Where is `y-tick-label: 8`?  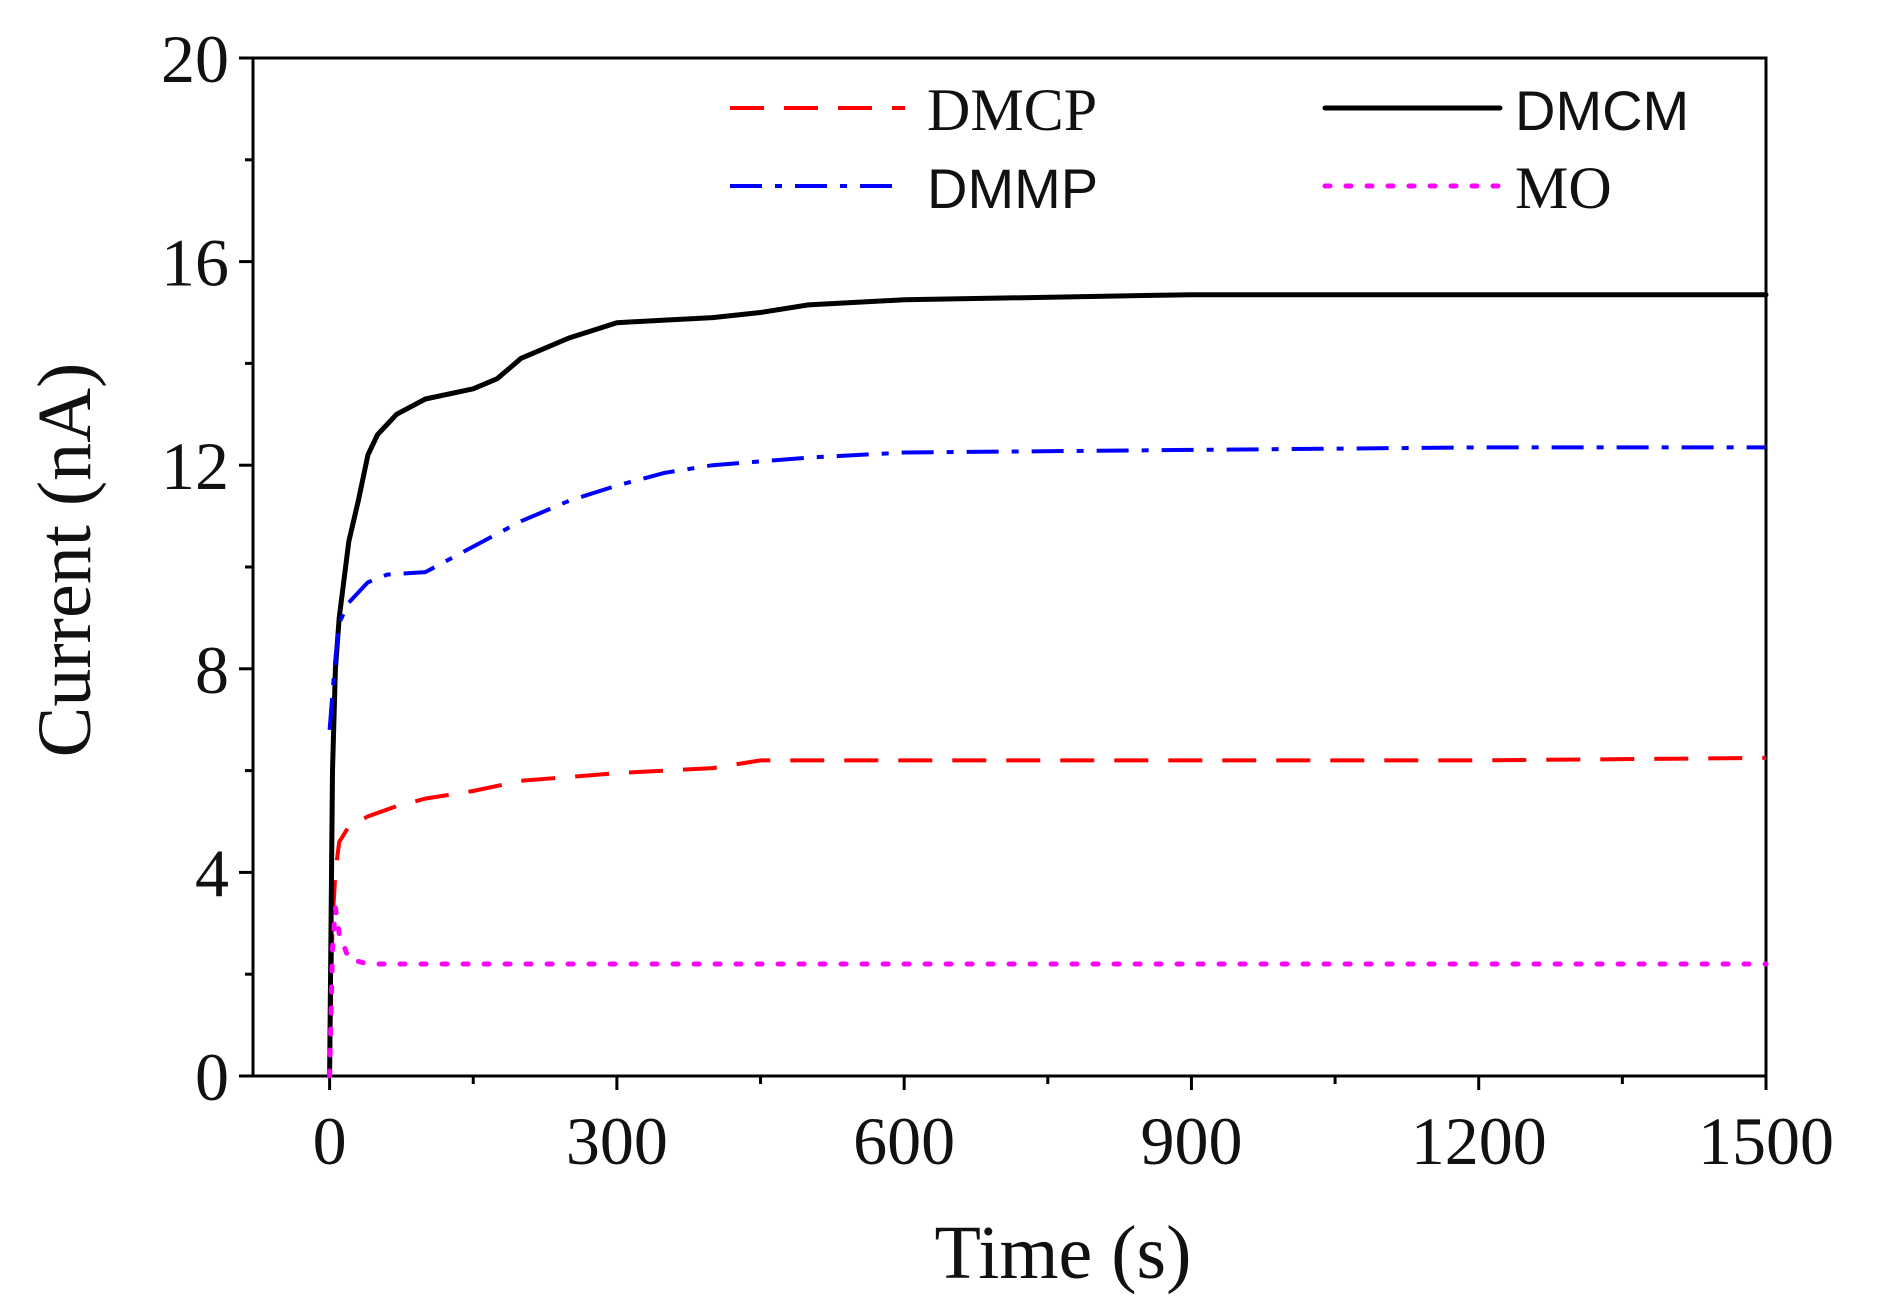 y-tick-label: 8 is located at coordinates (212, 670).